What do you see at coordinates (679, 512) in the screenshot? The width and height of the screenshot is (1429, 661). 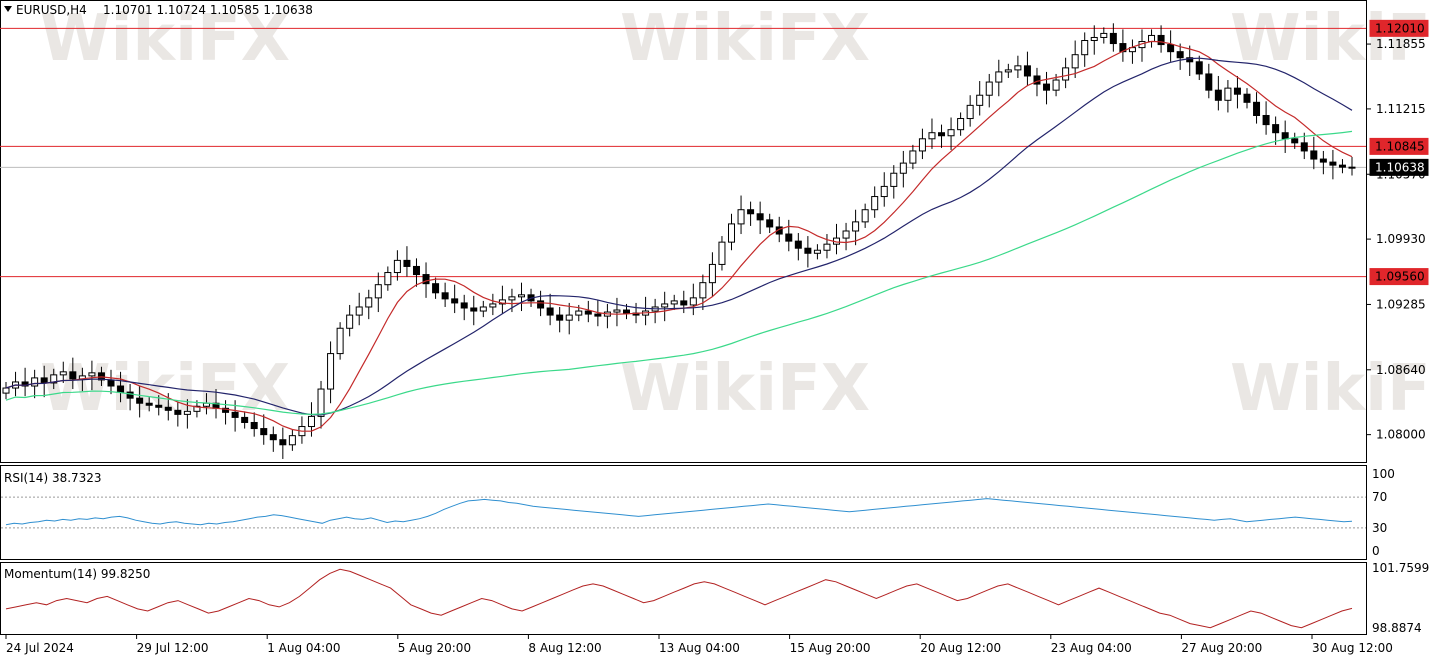 I see `rsi-line` at bounding box center [679, 512].